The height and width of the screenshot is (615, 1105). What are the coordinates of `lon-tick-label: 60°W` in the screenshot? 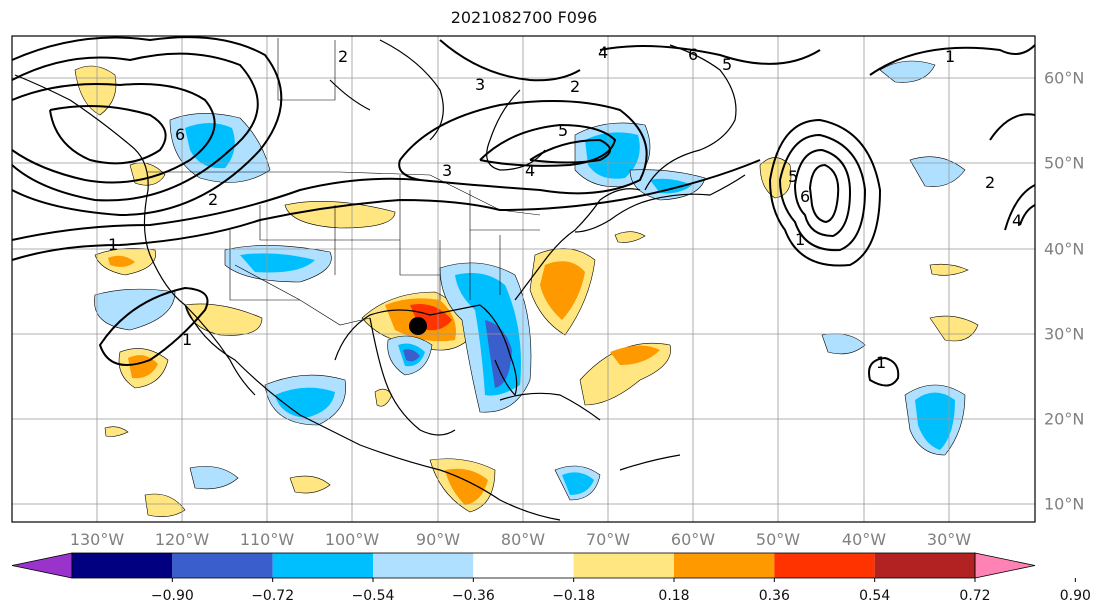 It's located at (693, 539).